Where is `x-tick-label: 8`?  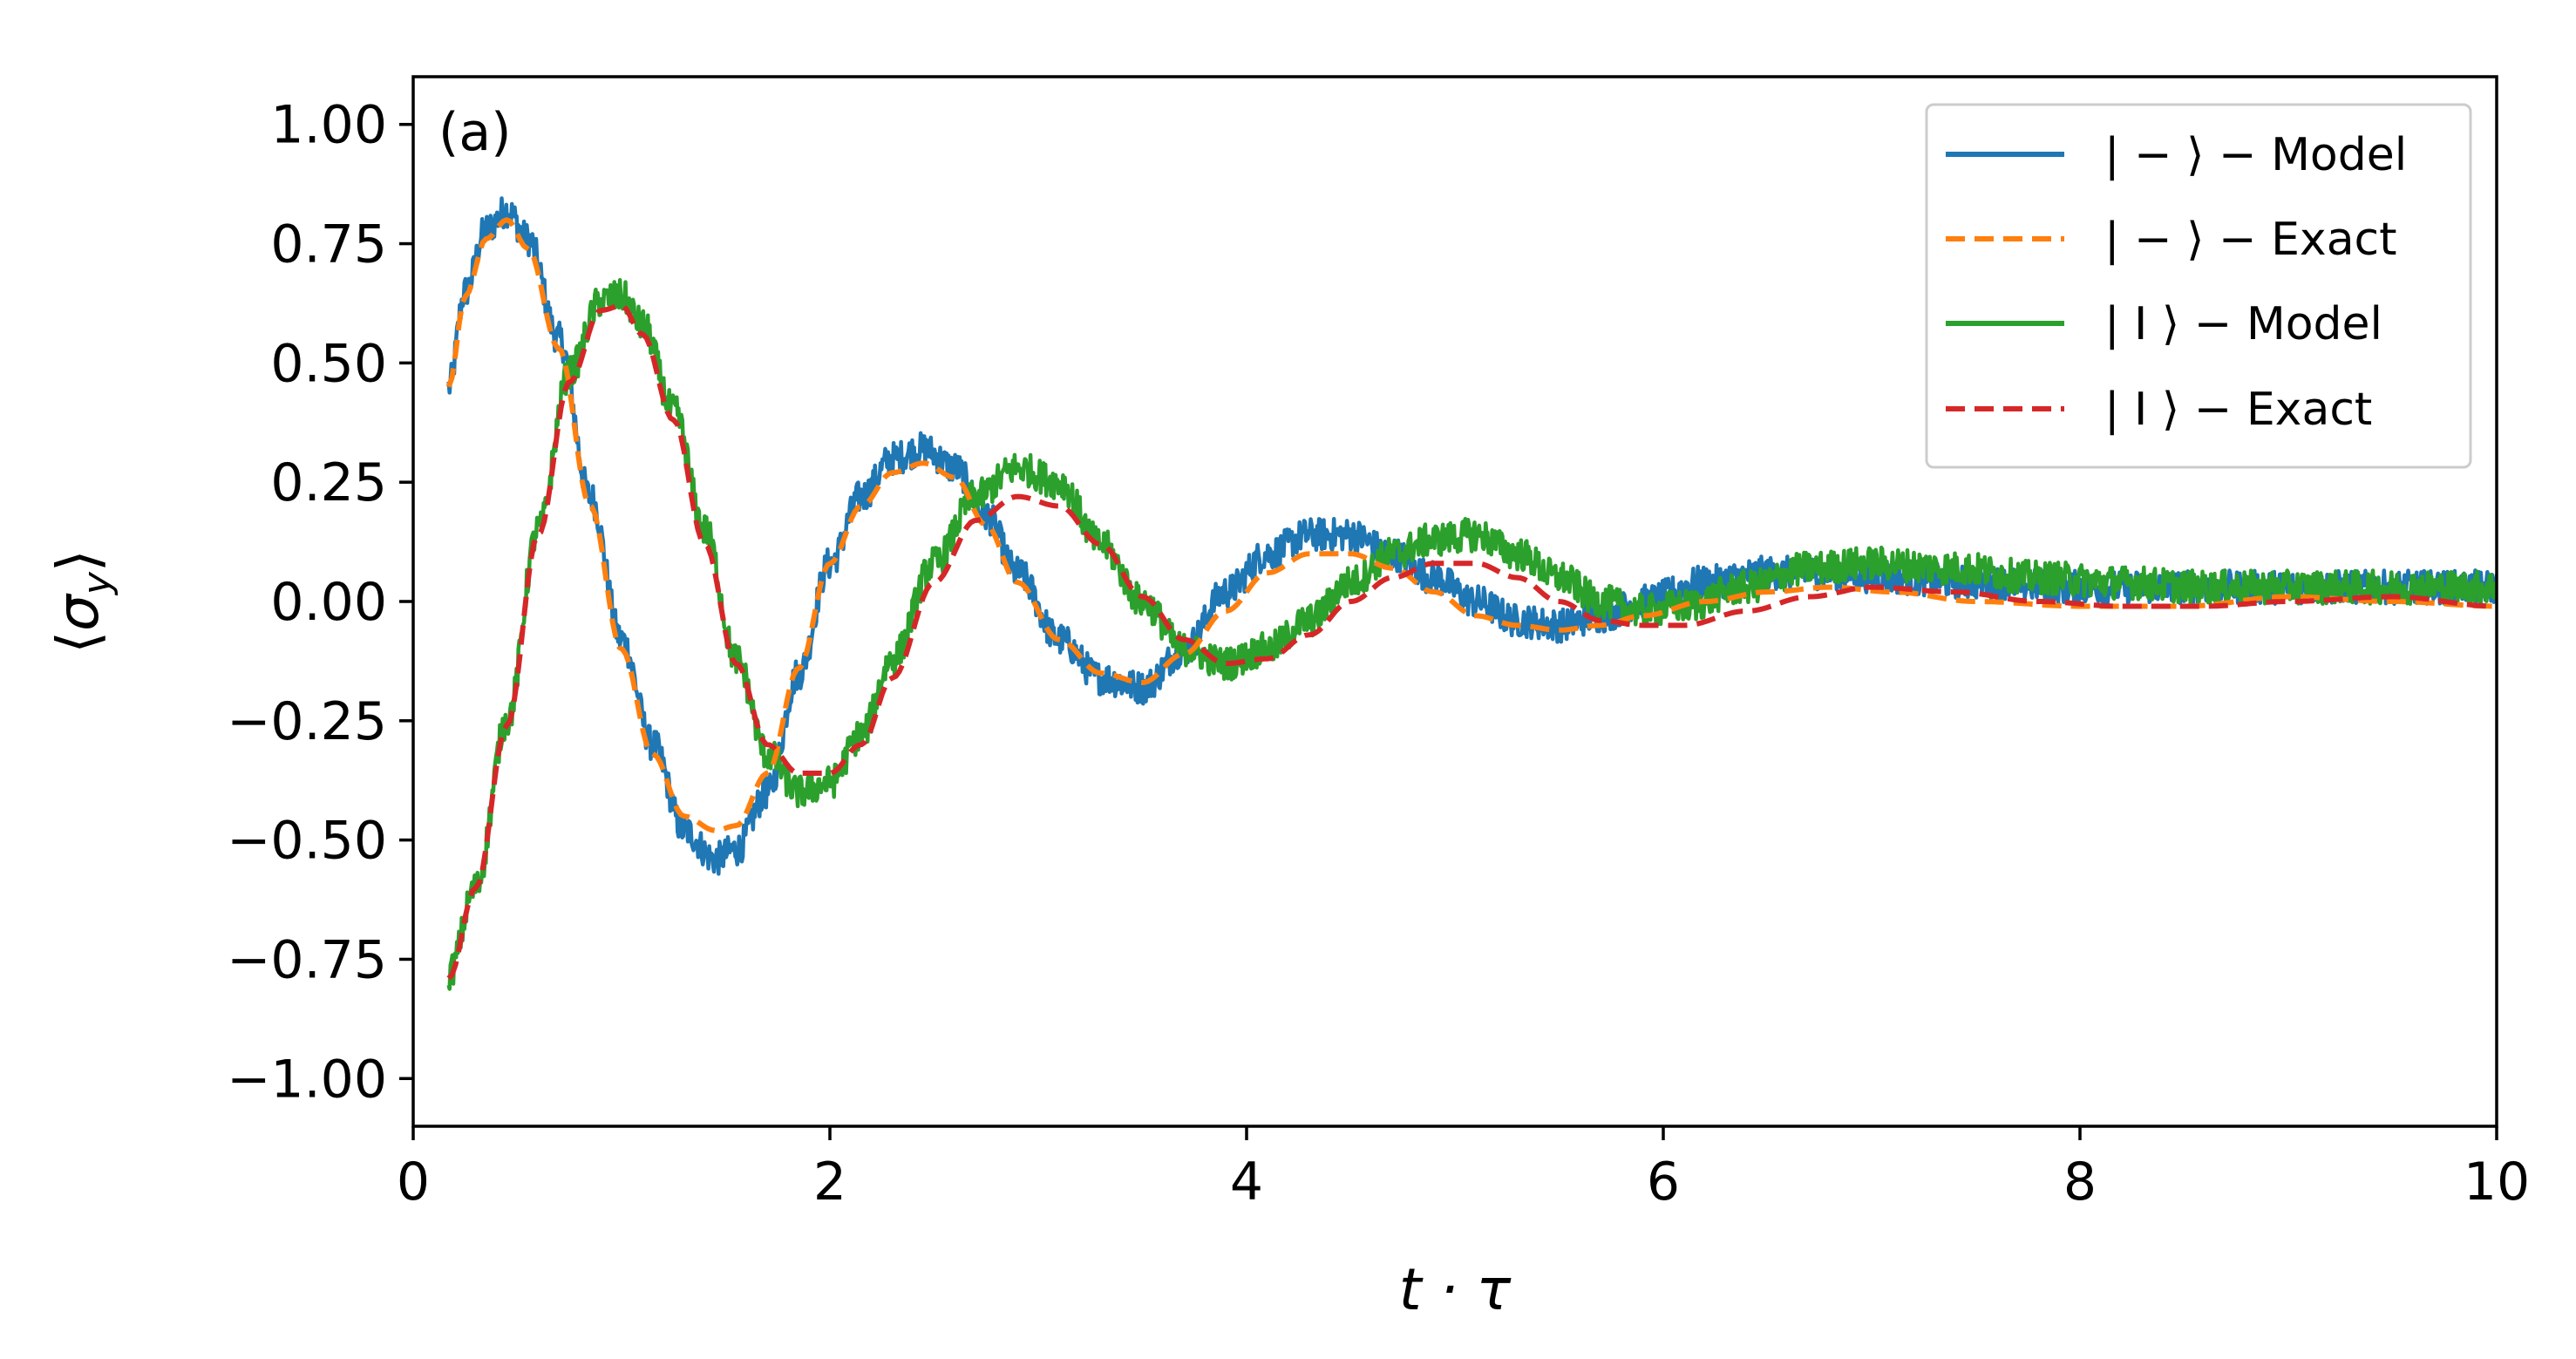 x-tick-label: 8 is located at coordinates (2080, 1182).